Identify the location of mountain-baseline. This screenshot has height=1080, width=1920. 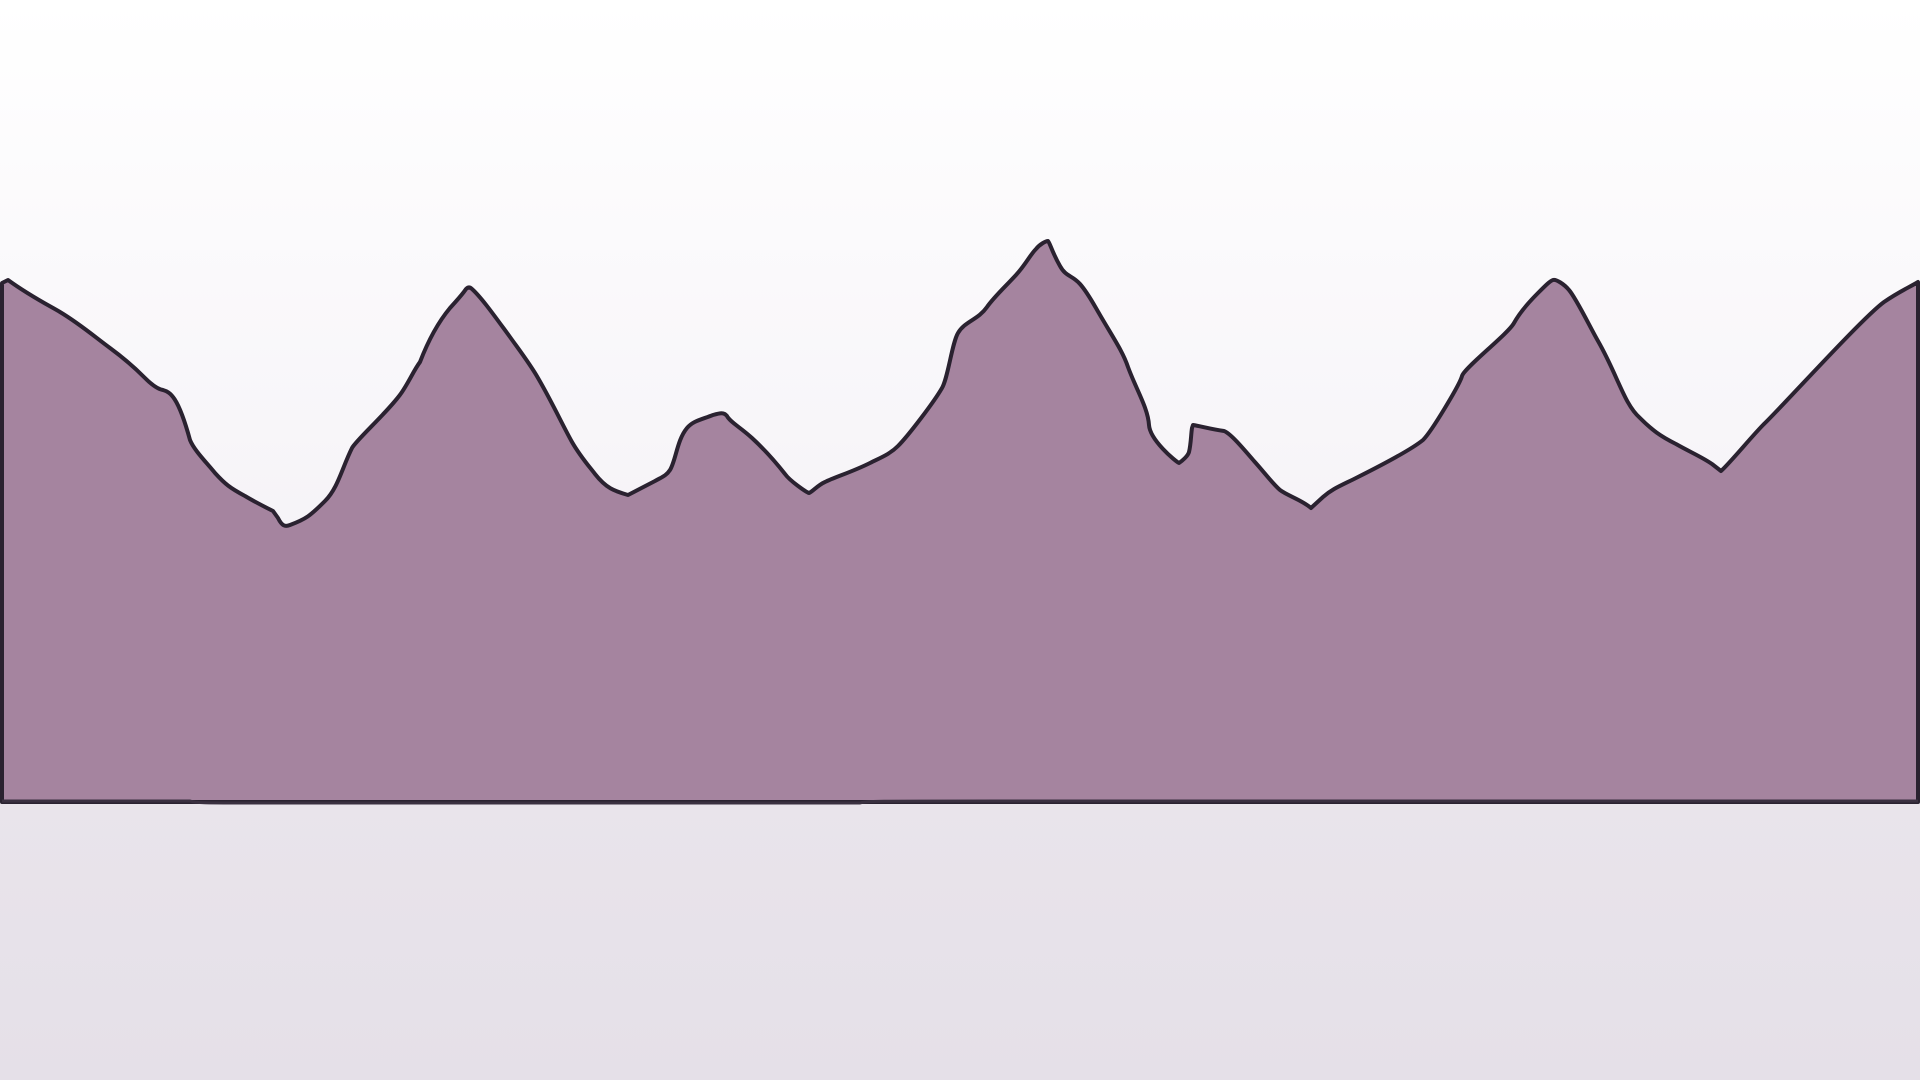
(960, 802).